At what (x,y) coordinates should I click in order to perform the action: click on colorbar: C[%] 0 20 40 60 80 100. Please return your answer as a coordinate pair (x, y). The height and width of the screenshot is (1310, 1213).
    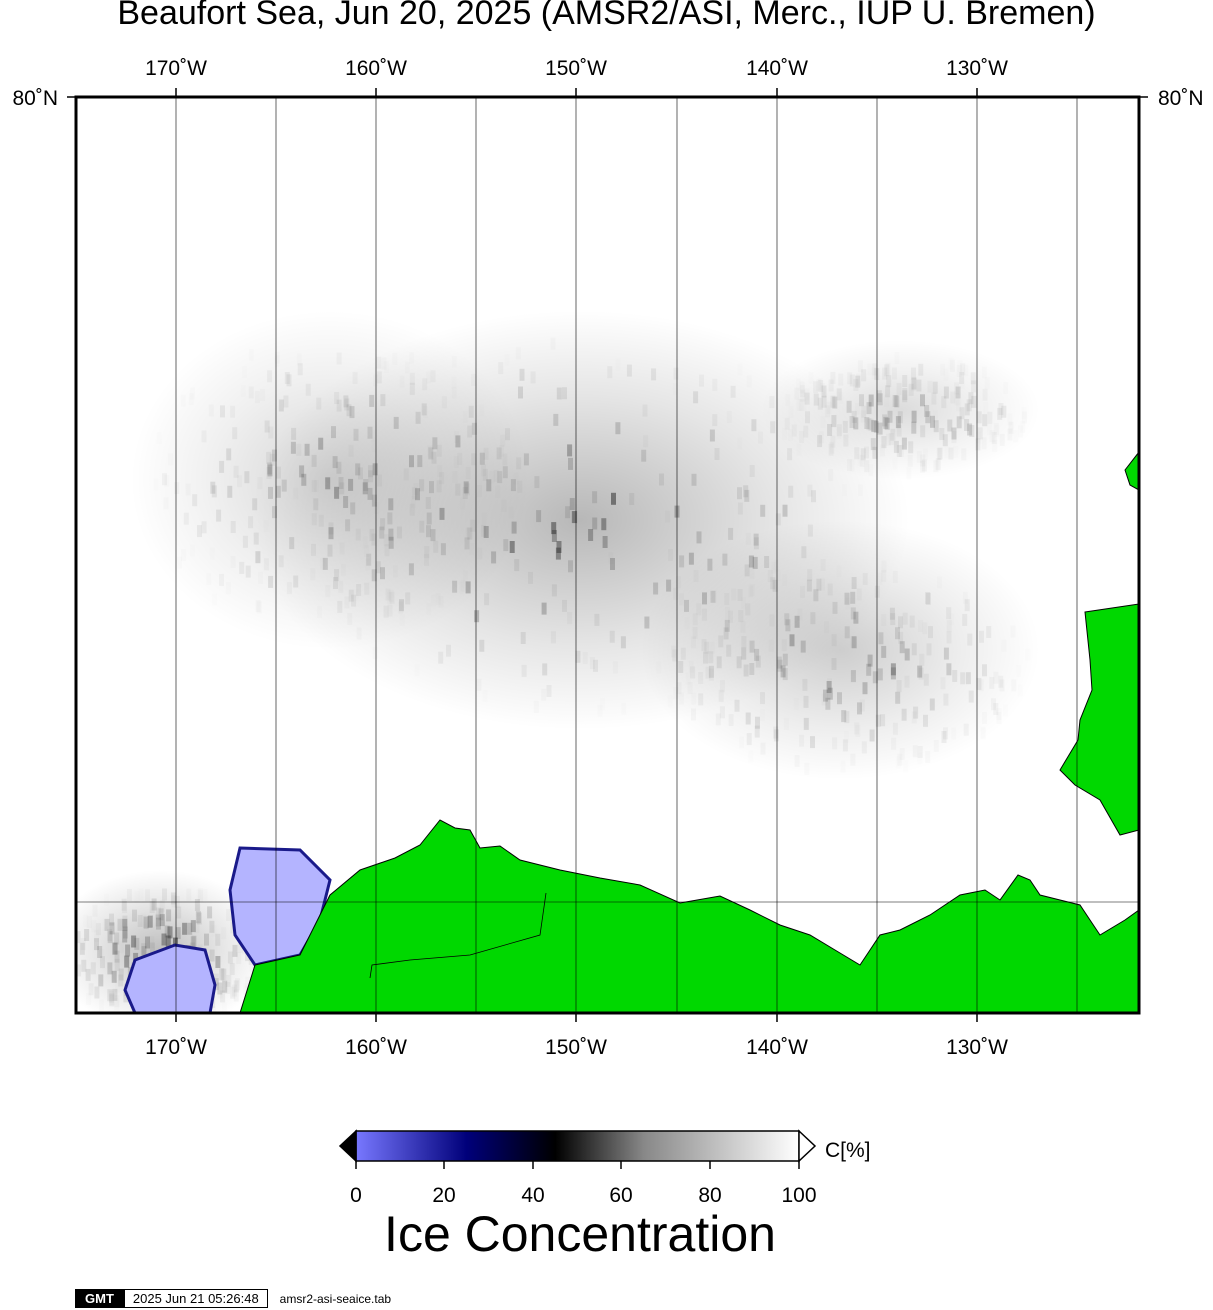
    Looking at the image, I should click on (604, 1168).